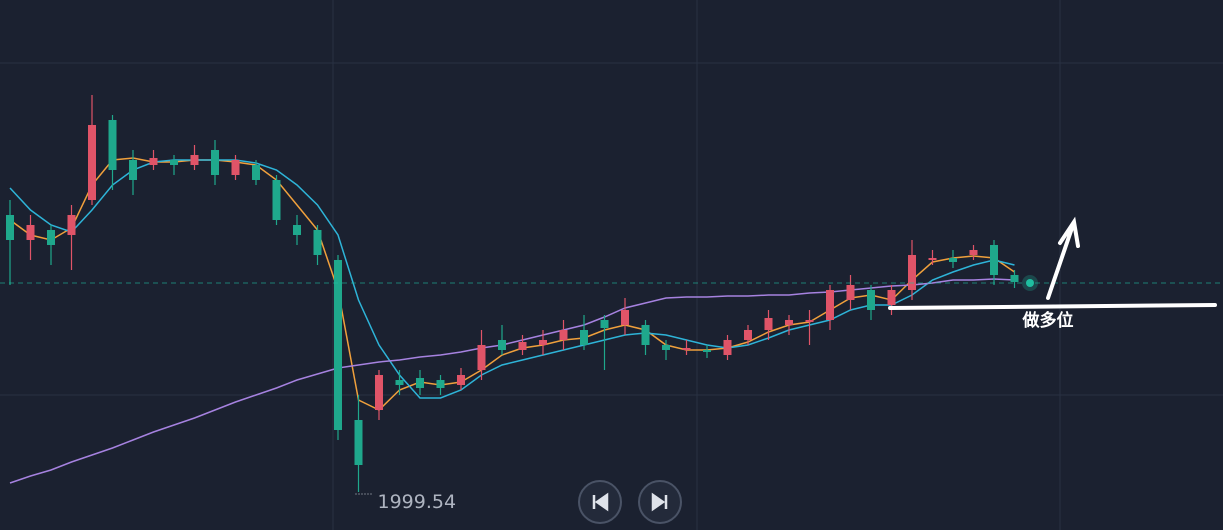 The height and width of the screenshot is (530, 1223). I want to click on prev-button, so click(600, 502).